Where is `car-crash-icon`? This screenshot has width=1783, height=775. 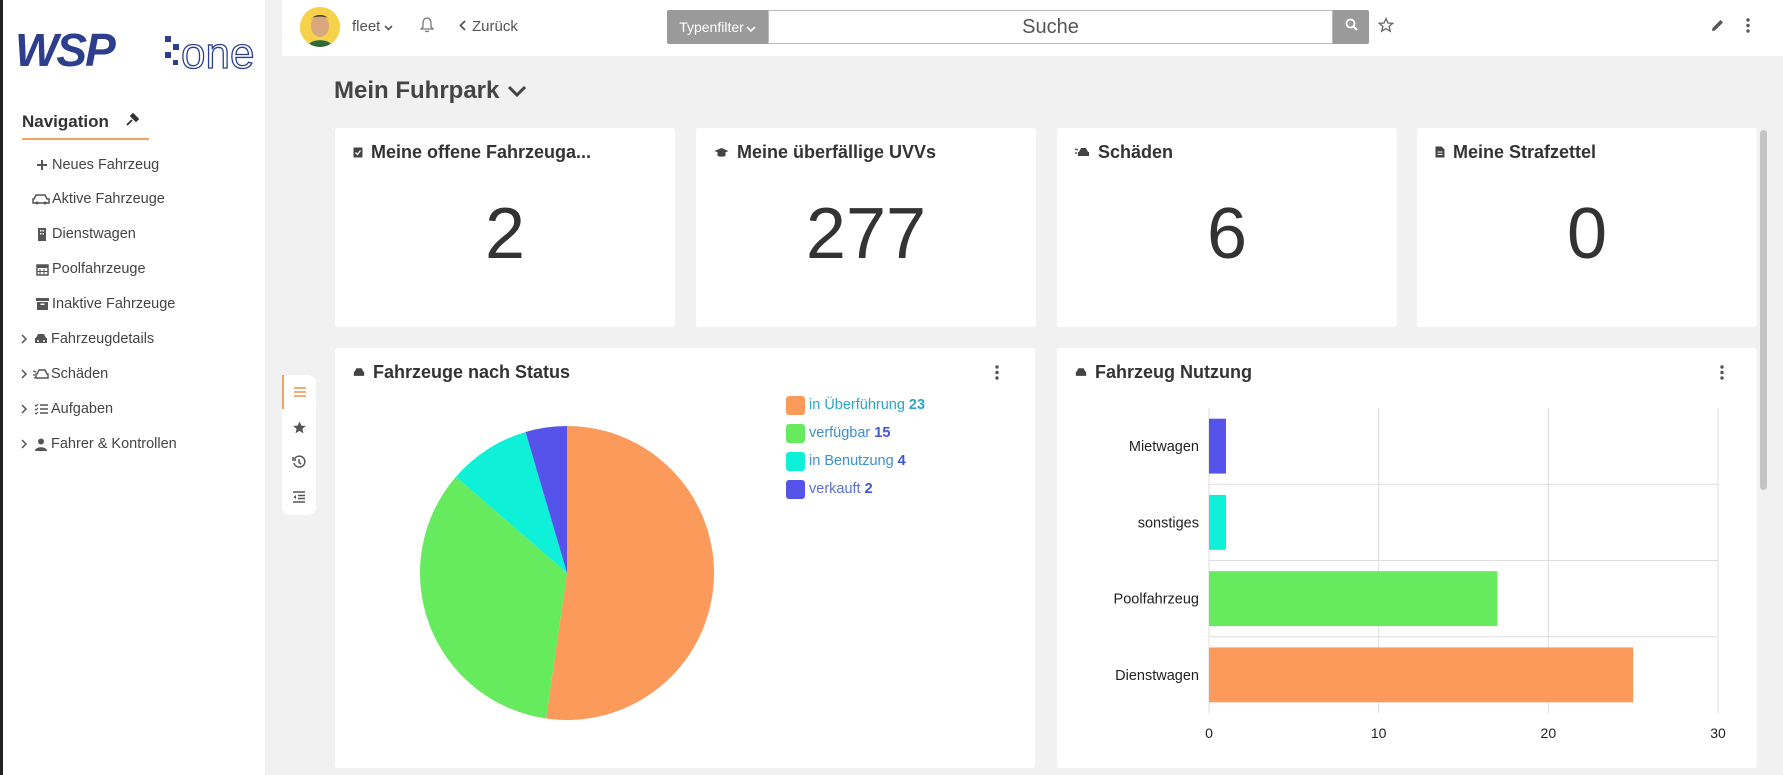
car-crash-icon is located at coordinates (1082, 152).